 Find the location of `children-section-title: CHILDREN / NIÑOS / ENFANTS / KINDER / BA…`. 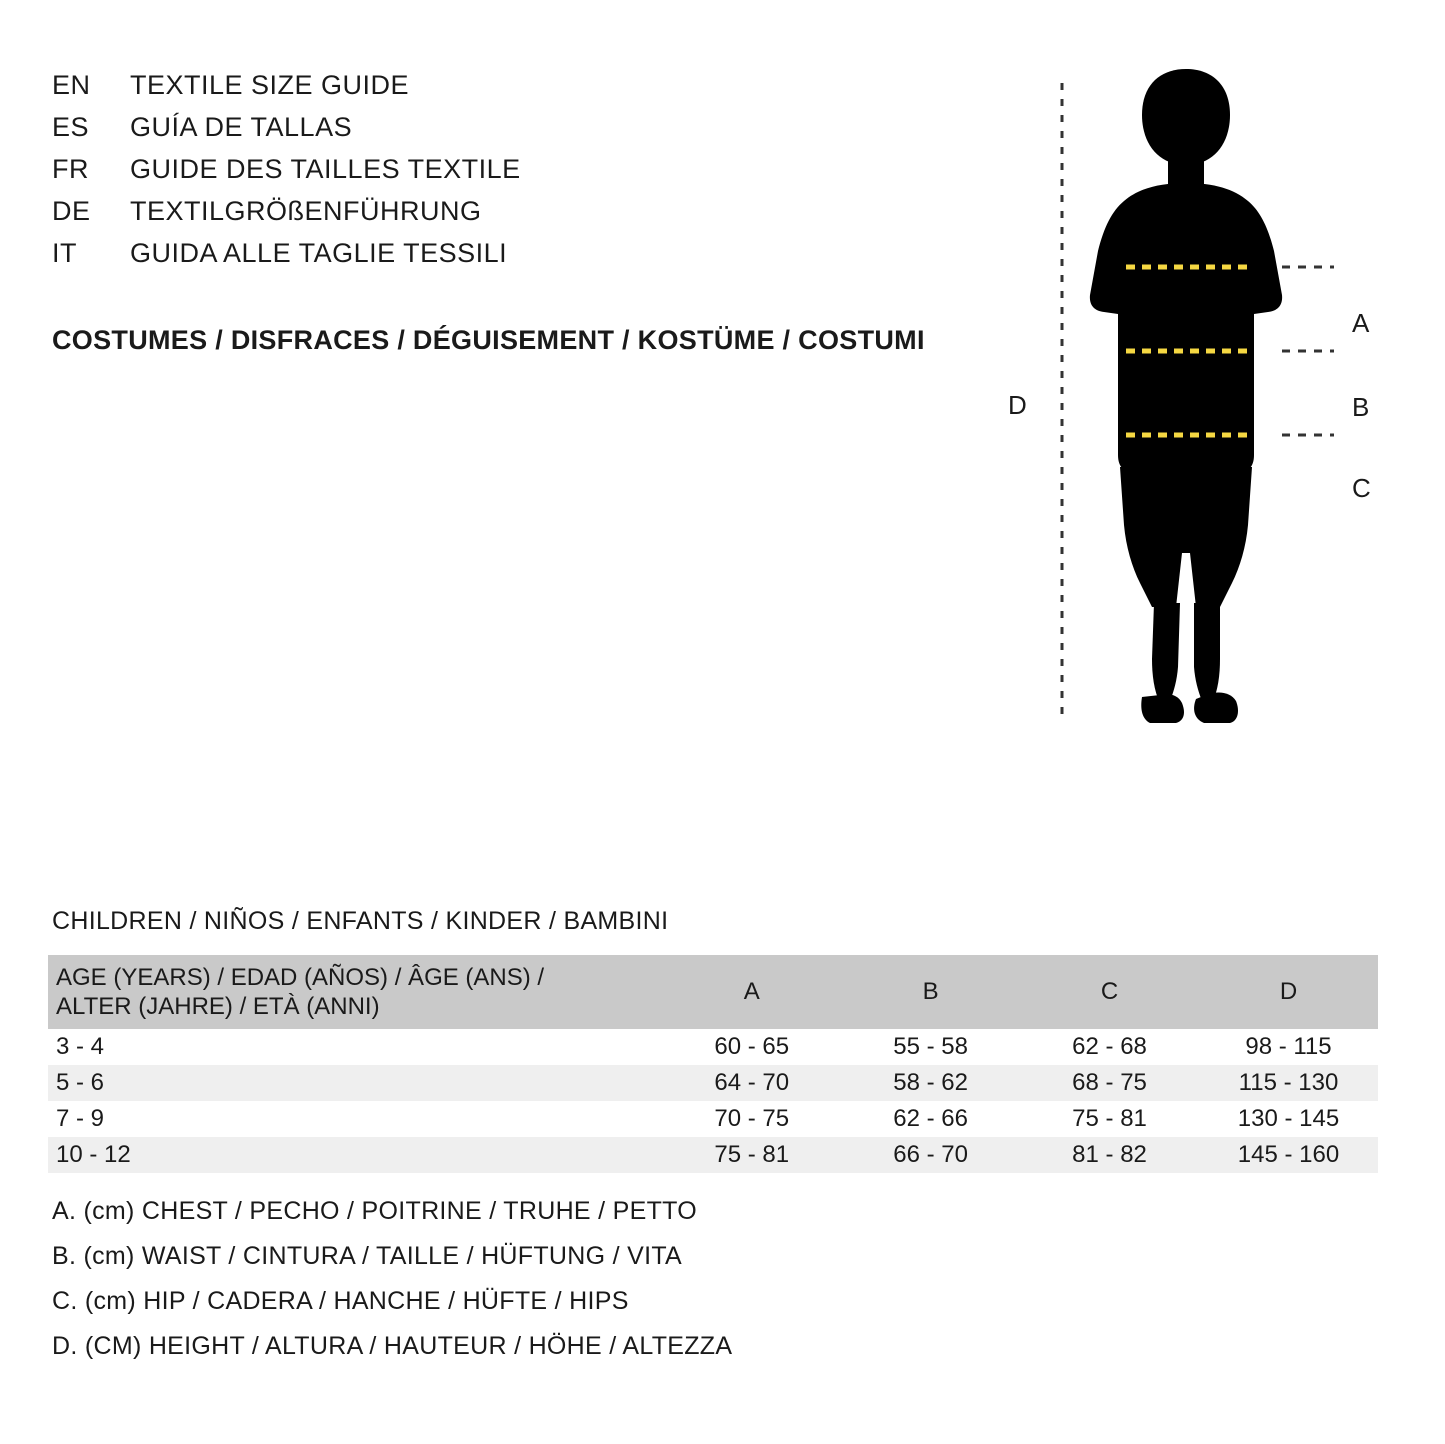

children-section-title: CHILDREN / NIÑOS / ENFANTS / KINDER / BA… is located at coordinates (360, 921).